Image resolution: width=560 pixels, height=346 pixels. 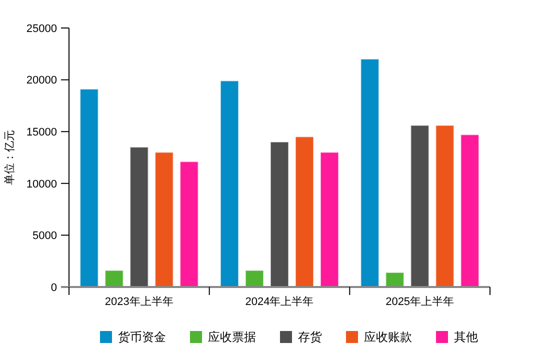 What do you see at coordinates (142, 337) in the screenshot?
I see `legend-label: 货币资金` at bounding box center [142, 337].